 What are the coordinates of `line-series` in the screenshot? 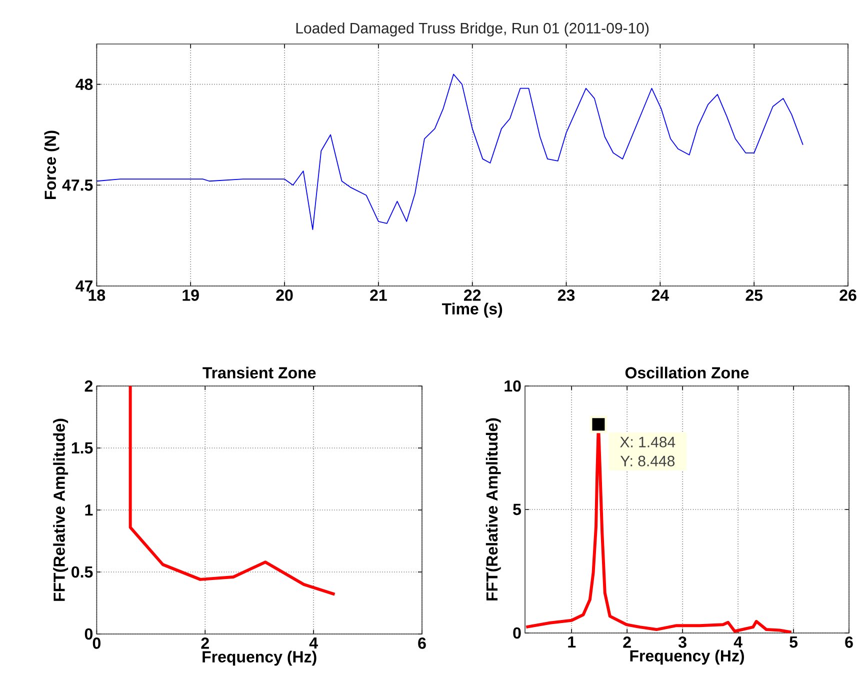 It's located at (232, 491).